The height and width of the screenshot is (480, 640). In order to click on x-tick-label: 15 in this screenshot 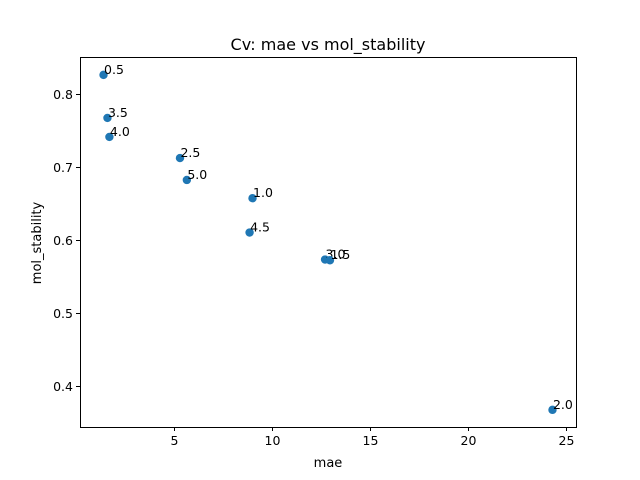, I will do `click(371, 440)`.